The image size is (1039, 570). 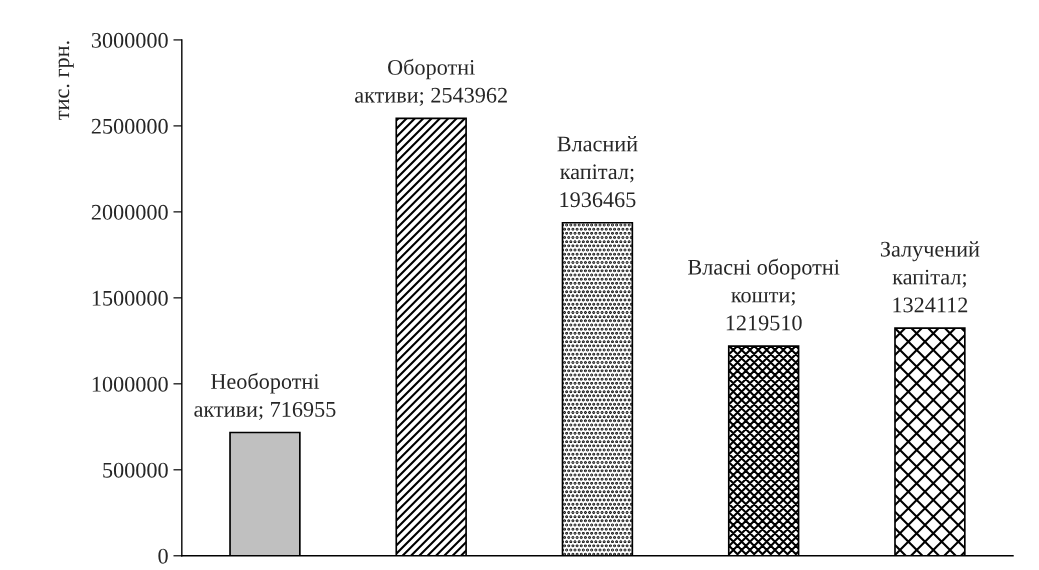 I want to click on data-label: Власні оборотні кошти; 1219510, so click(x=764, y=294).